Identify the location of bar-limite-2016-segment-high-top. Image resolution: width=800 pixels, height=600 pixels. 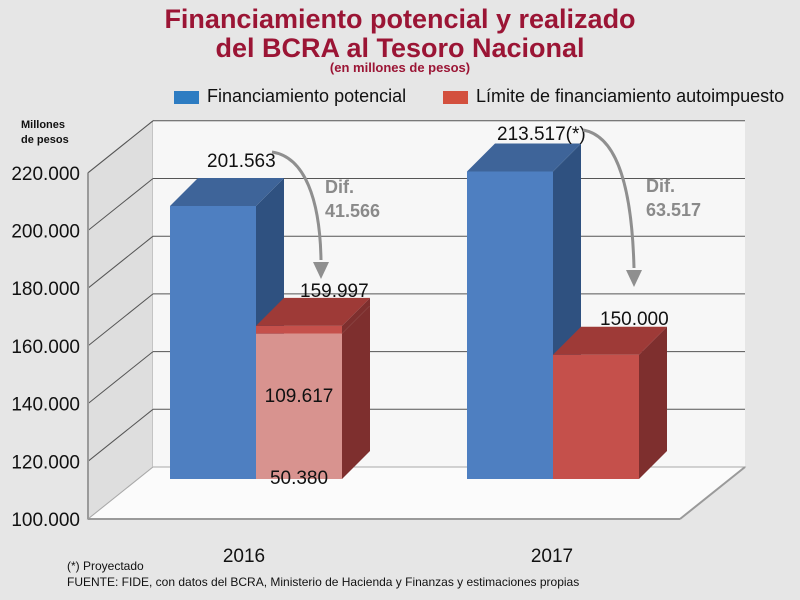
(313, 311).